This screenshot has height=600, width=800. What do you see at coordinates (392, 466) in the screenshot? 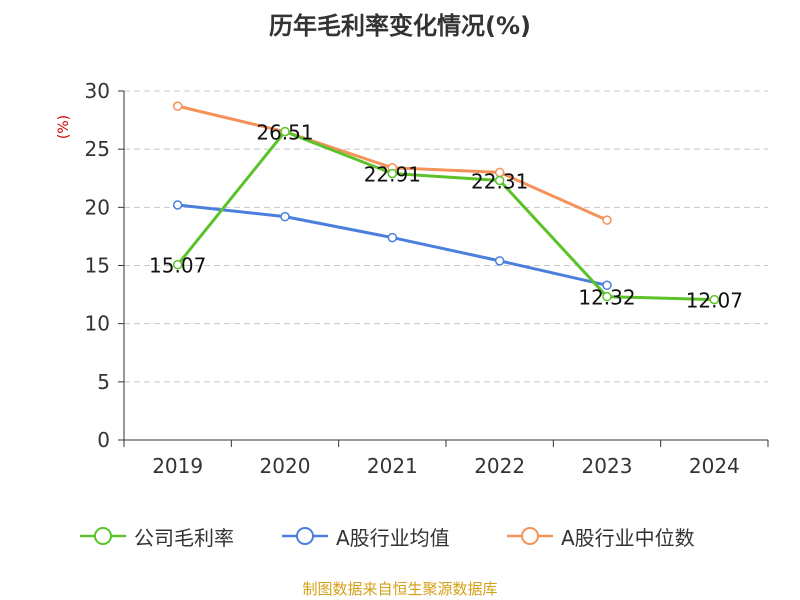
I see `x-tick-label: 2021` at bounding box center [392, 466].